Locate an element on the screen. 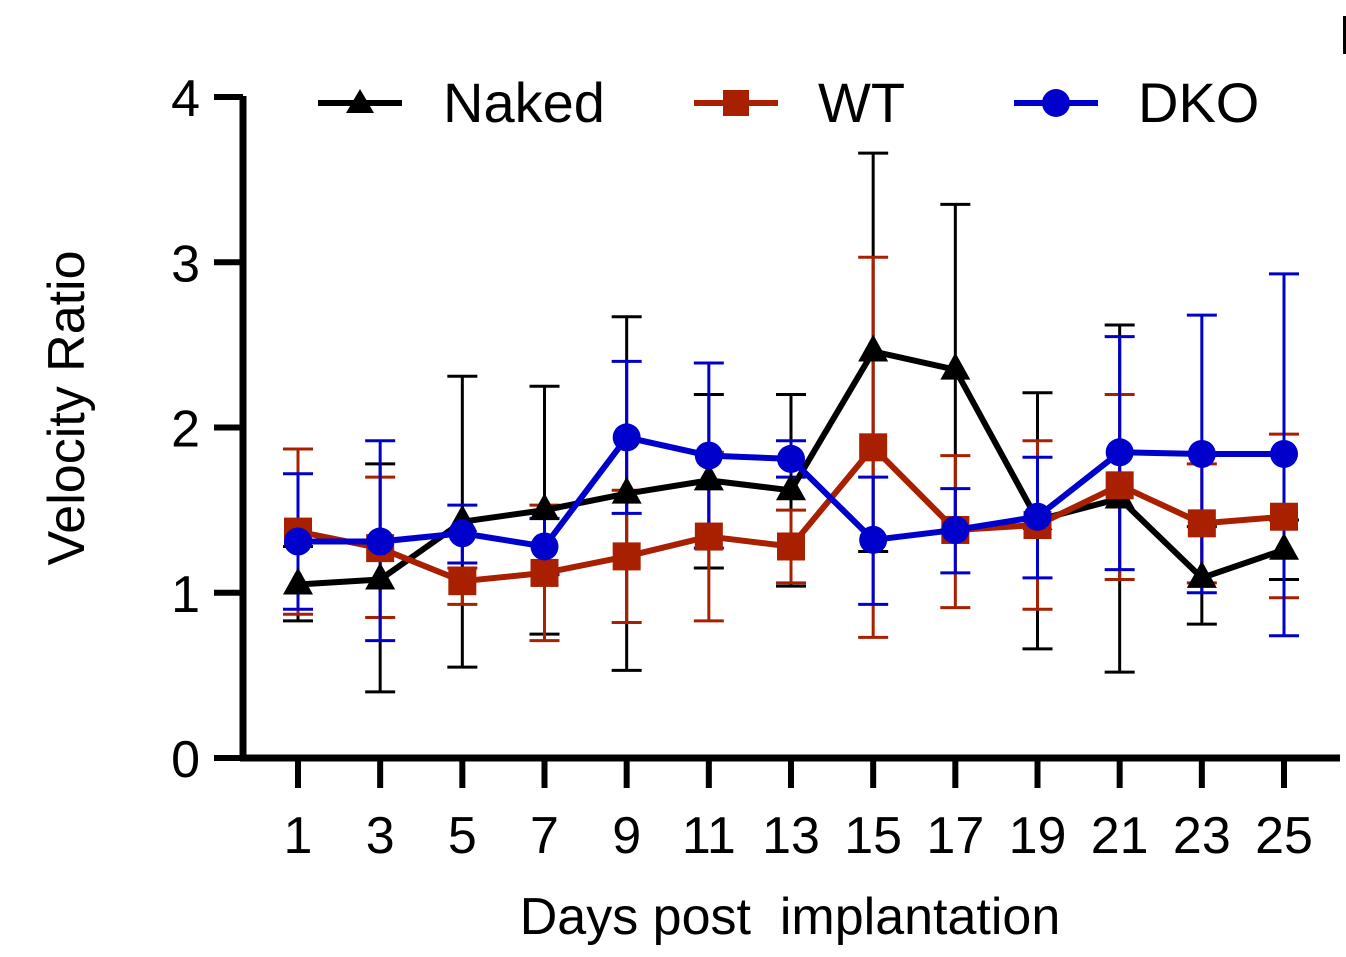 The width and height of the screenshot is (1346, 957). x-tick-label: 21 is located at coordinates (1120, 836).